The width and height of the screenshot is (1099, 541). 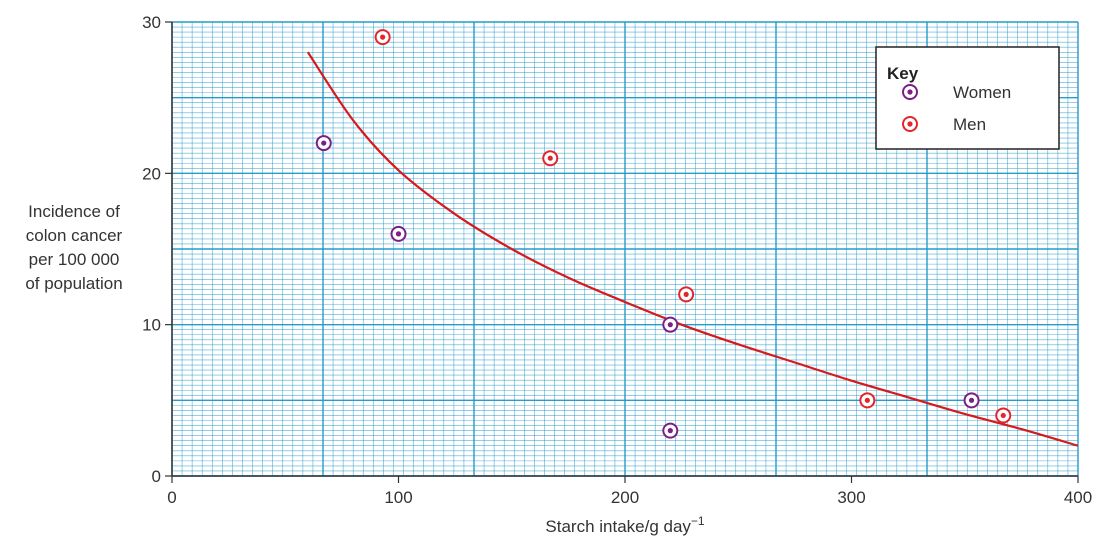 What do you see at coordinates (171, 497) in the screenshot?
I see `x-tick-label: 0` at bounding box center [171, 497].